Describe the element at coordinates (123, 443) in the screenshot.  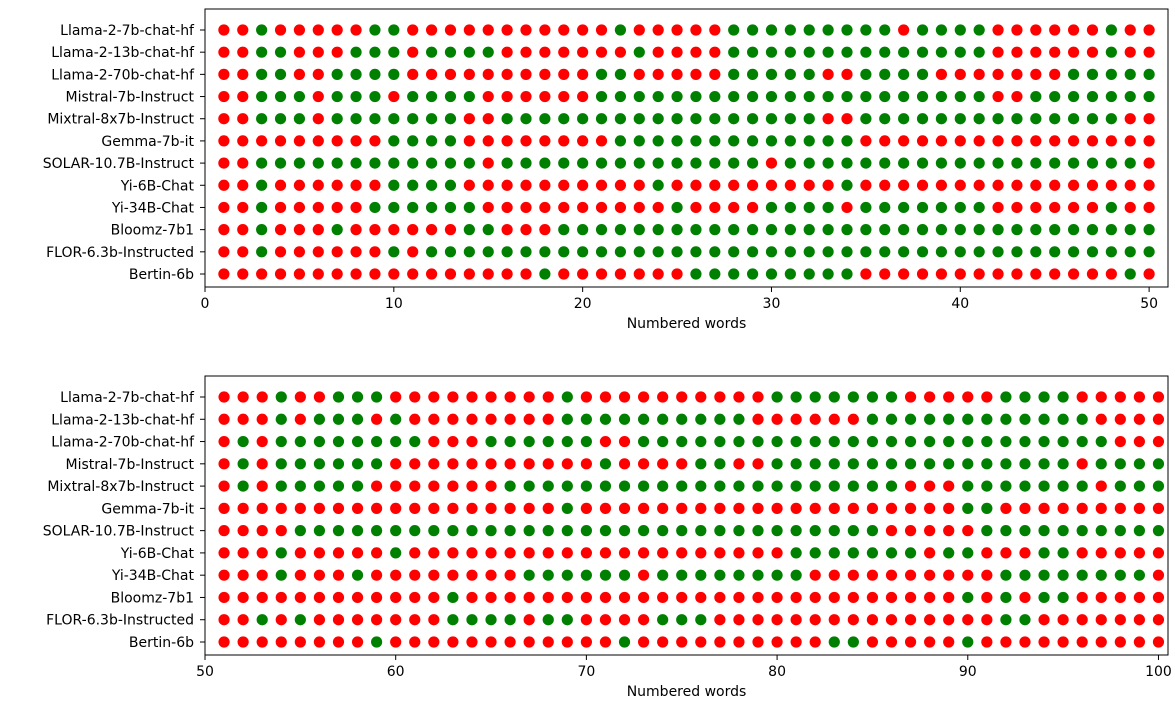
I see `y-tick-label: Llama-2-70b-chat-hf` at that location.